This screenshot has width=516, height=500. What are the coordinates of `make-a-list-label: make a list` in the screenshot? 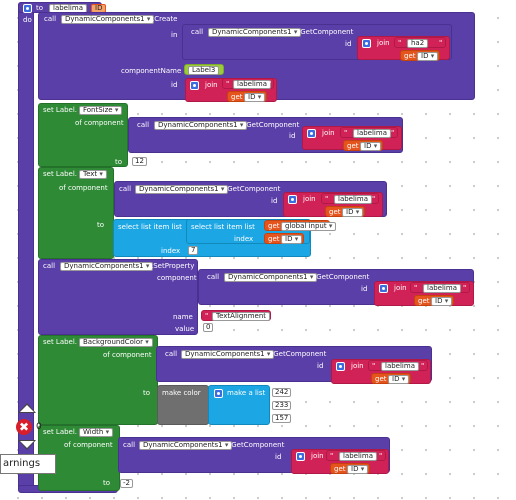 It's located at (246, 393).